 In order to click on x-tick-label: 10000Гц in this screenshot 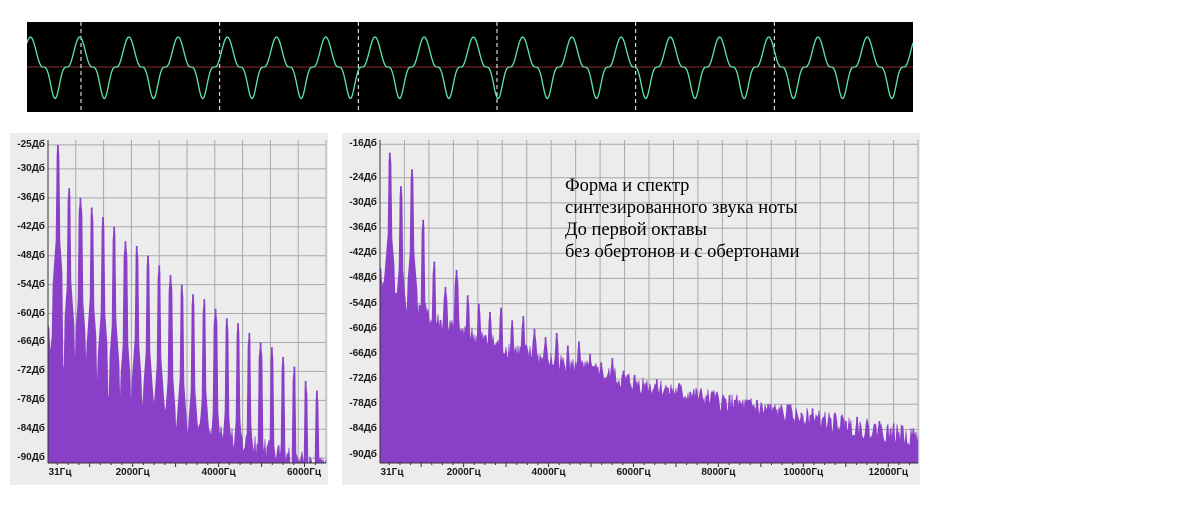, I will do `click(803, 472)`.